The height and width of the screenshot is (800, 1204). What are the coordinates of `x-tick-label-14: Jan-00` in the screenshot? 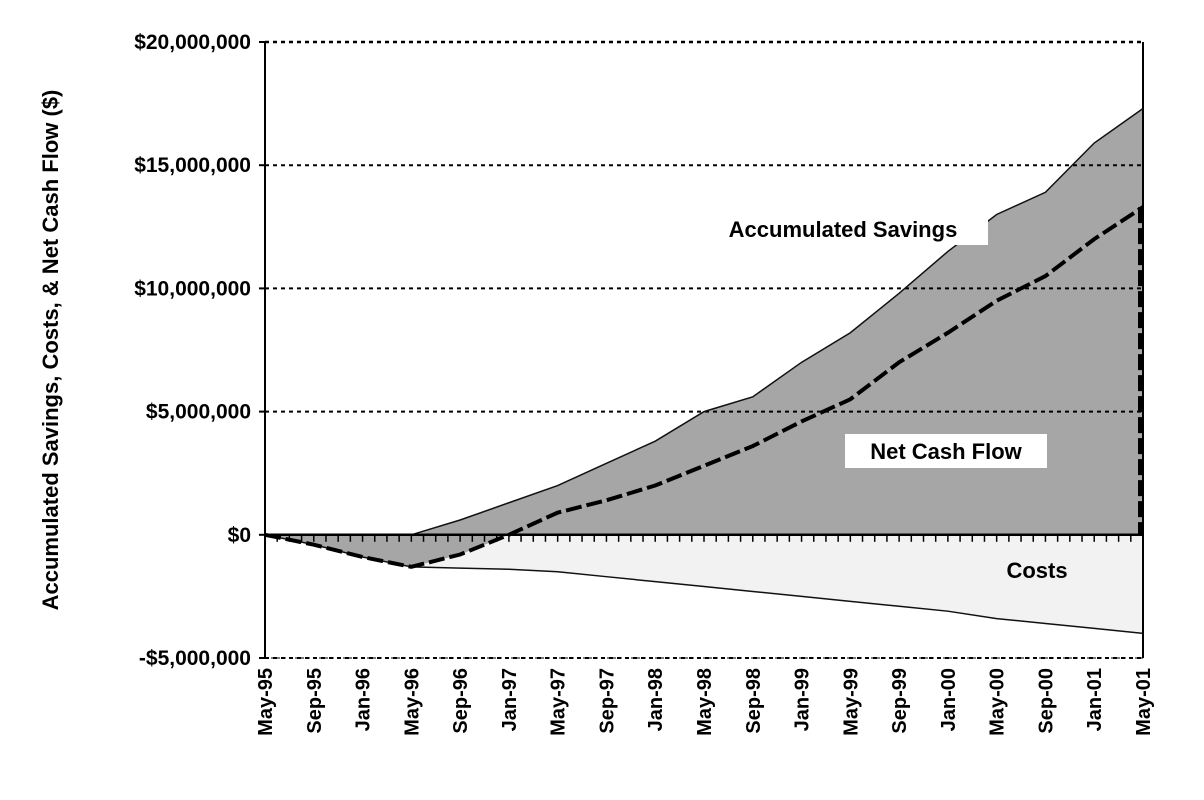 It's located at (949, 699).